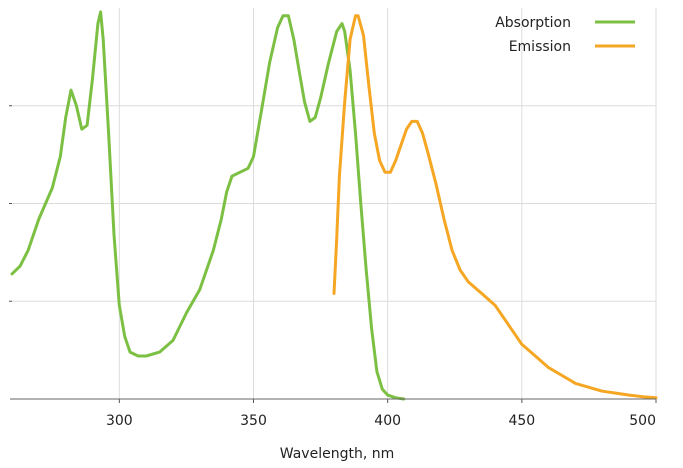  I want to click on x-tick-label: 500, so click(642, 421).